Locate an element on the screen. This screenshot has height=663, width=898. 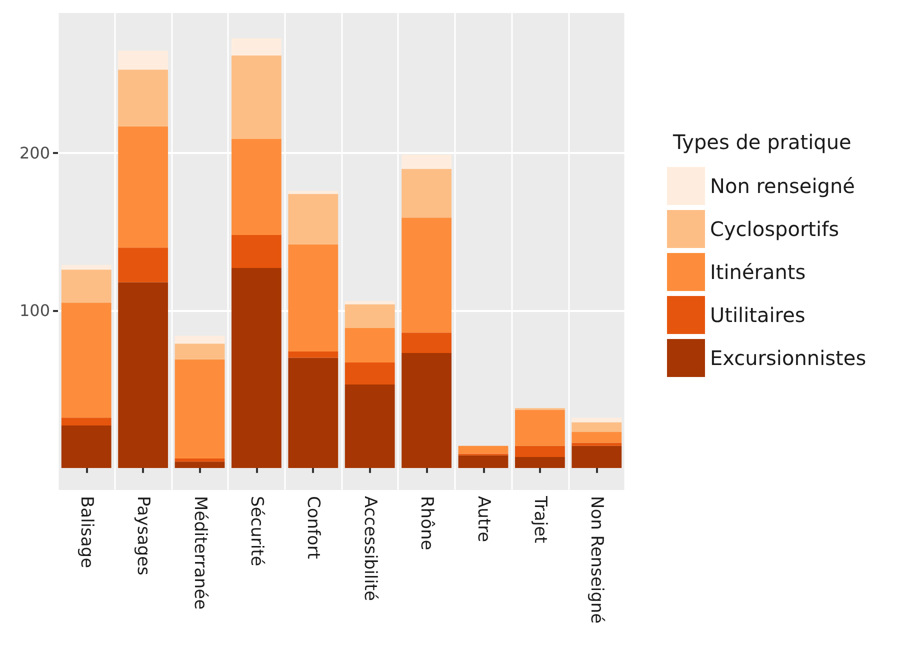
x-tick-label: Balisage is located at coordinates (86, 532).